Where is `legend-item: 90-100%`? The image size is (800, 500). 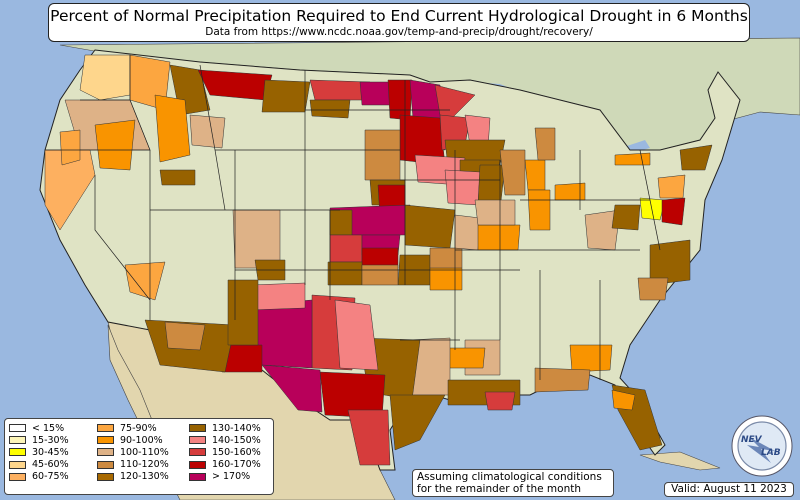 legend-item: 90-100% is located at coordinates (133, 440).